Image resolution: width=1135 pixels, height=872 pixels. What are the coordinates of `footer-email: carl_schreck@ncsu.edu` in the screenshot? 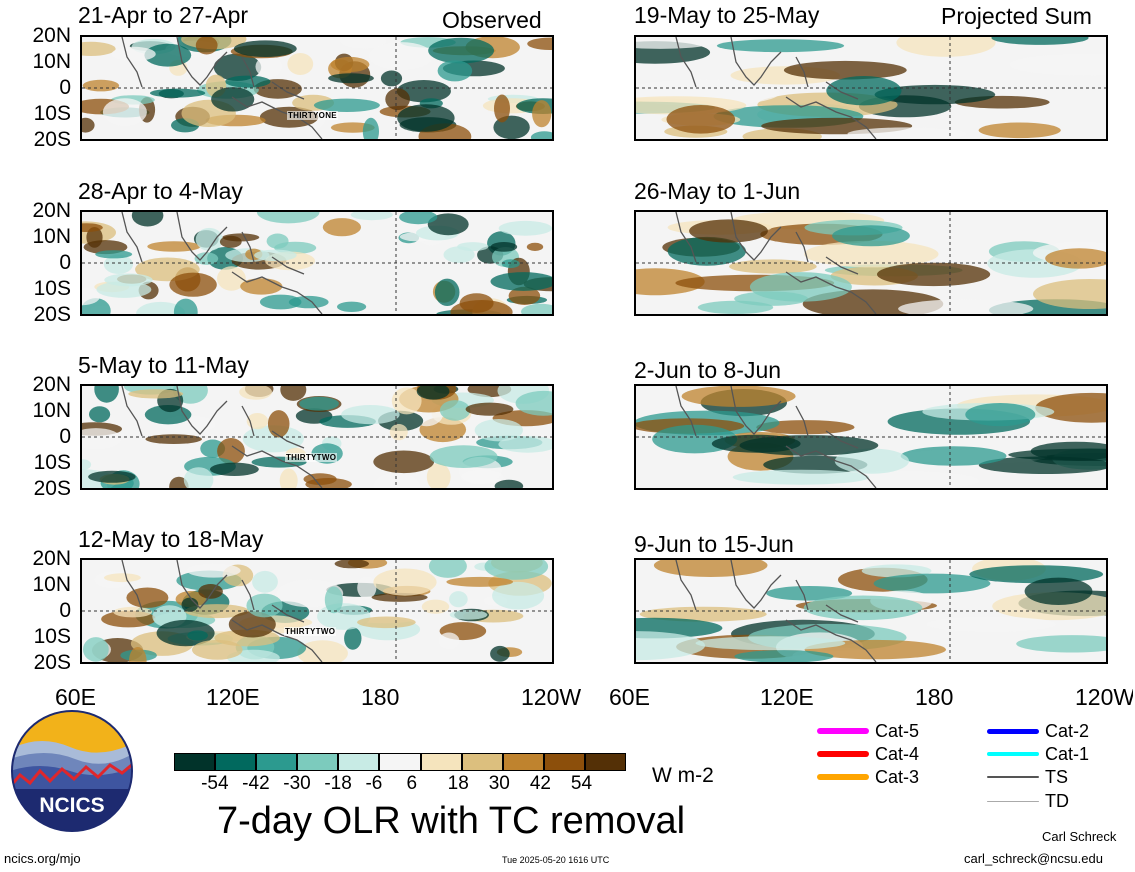 It's located at (1033, 858).